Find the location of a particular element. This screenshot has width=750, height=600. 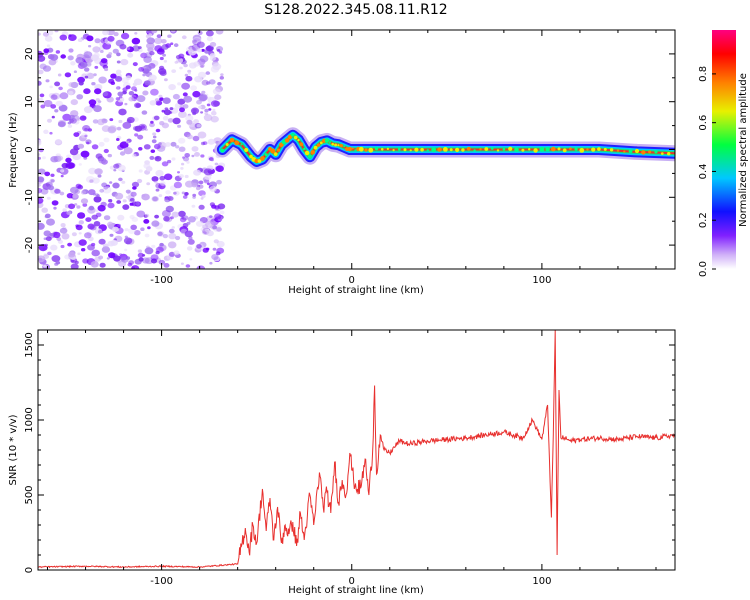

snr-ylabel: SNR (10 * v/v) is located at coordinates (13, 449).